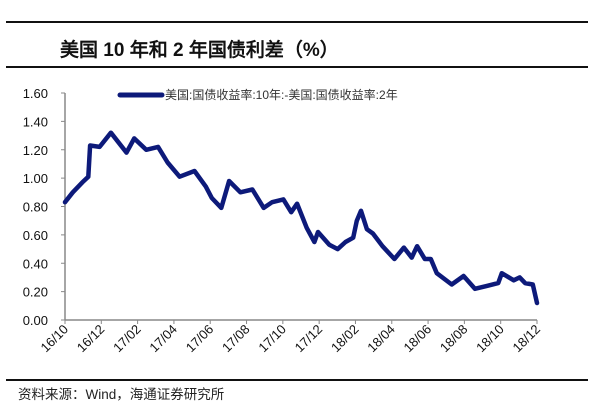 This screenshot has width=600, height=418. I want to click on top-rule, so click(297, 22).